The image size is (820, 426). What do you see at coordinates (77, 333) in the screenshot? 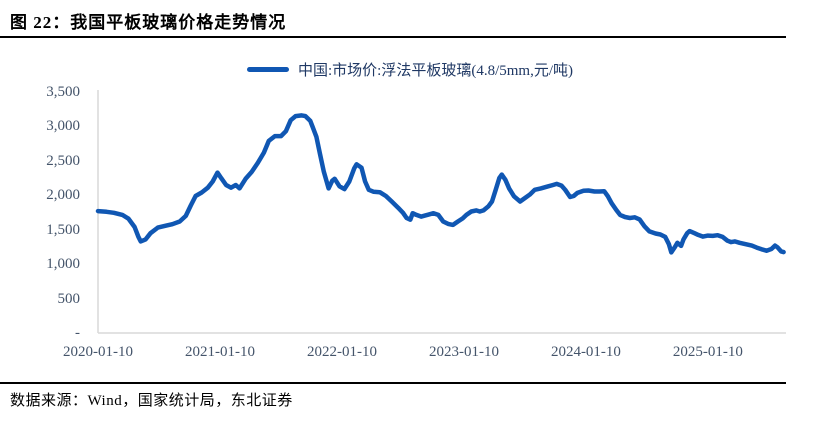
I see `y-tick-label: -` at bounding box center [77, 333].